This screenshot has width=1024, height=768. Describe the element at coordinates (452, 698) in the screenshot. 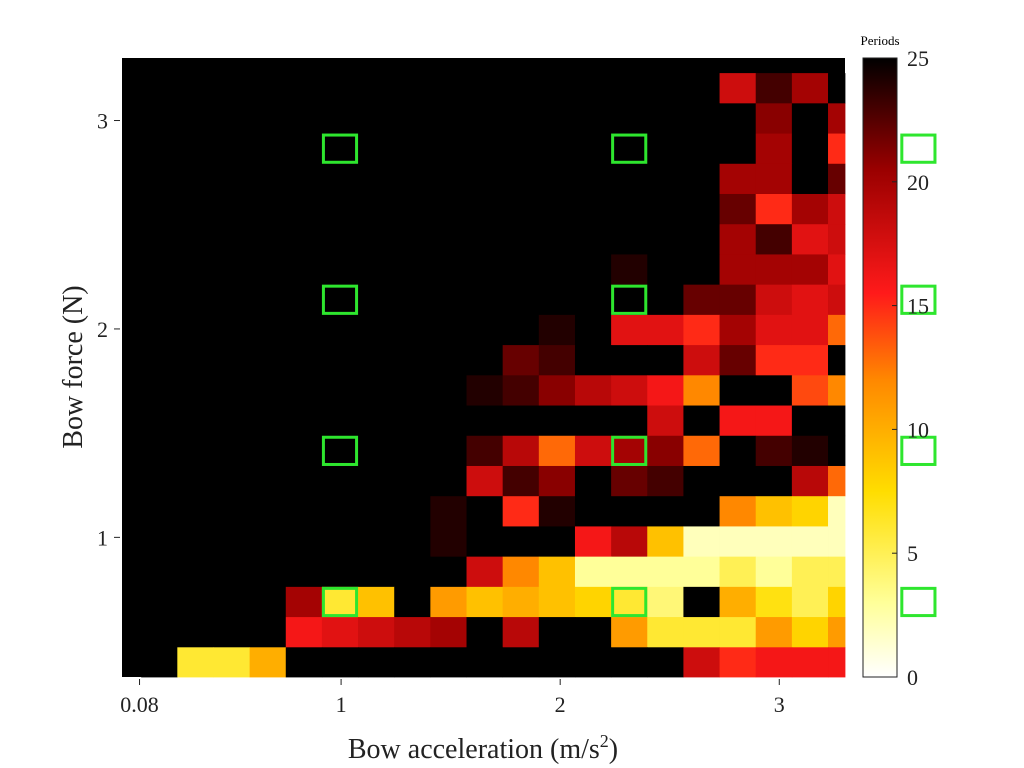

I see `x-axis: 0.08 1 2 3` at that location.